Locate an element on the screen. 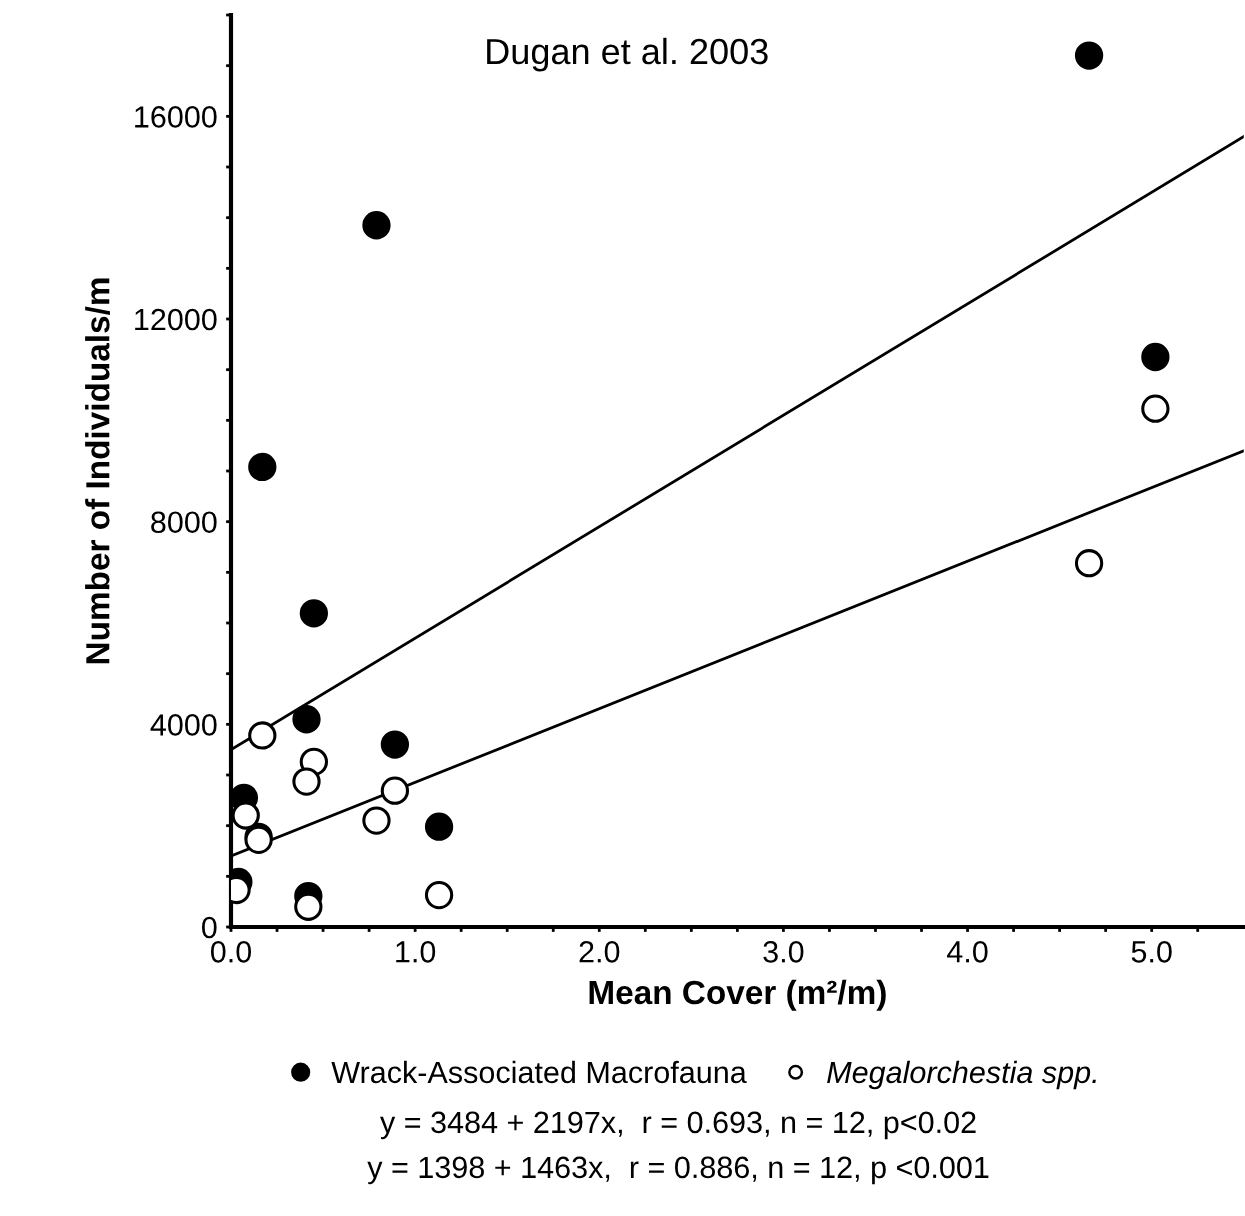 This screenshot has width=1245, height=1216. x-tick-label: 1.0 is located at coordinates (416, 952).